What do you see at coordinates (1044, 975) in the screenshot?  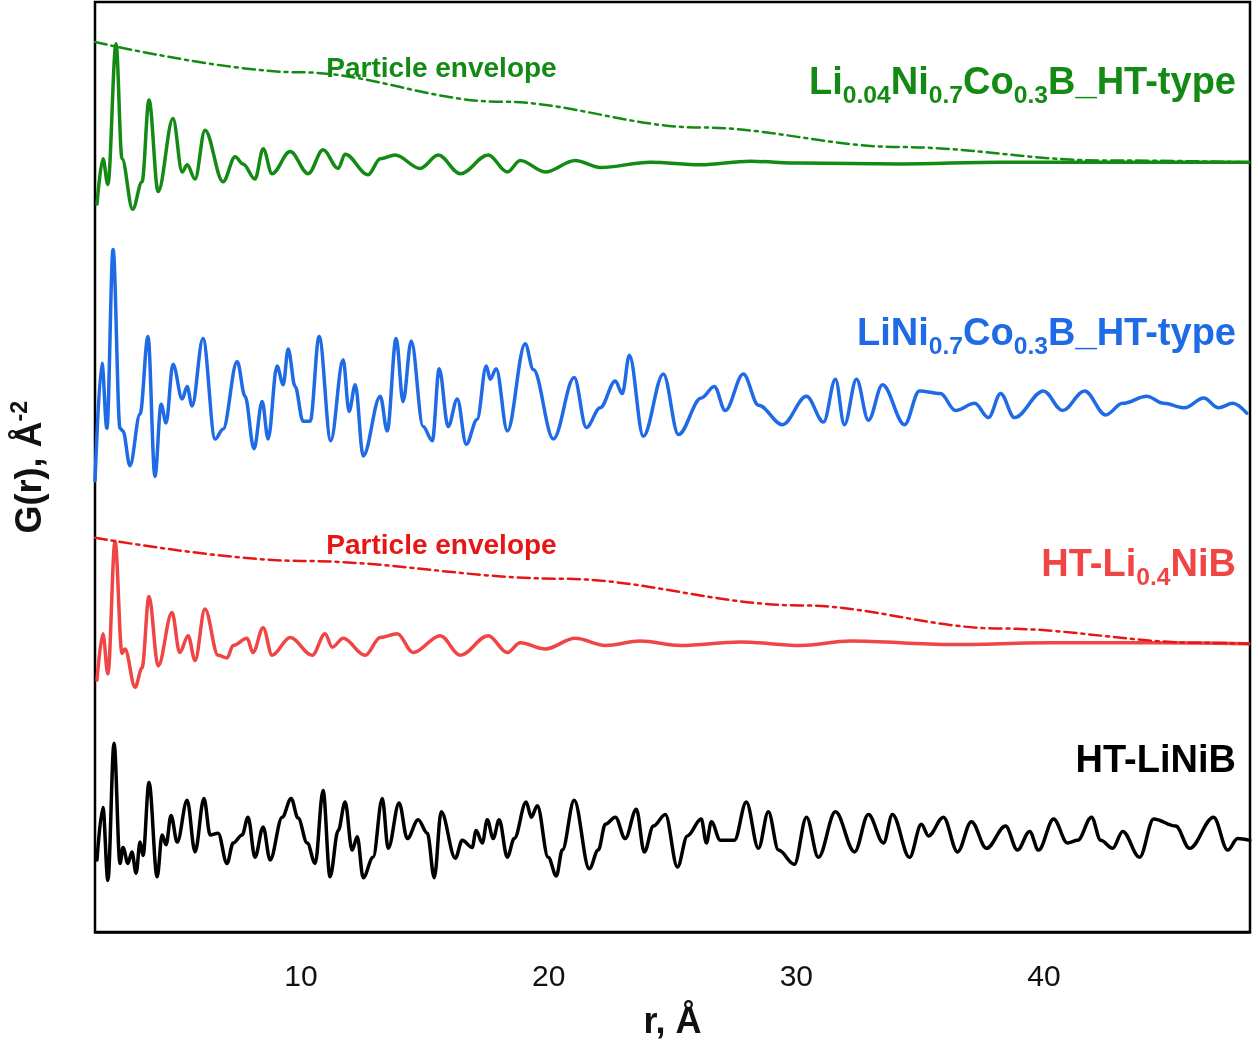 I see `x-tick-label: 40` at bounding box center [1044, 975].